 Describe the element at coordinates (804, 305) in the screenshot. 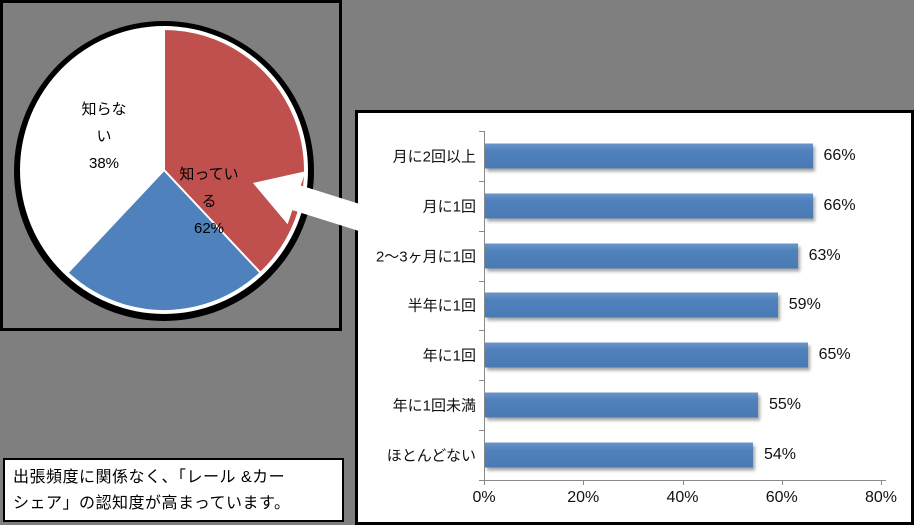

I see `value-label: 59%` at that location.